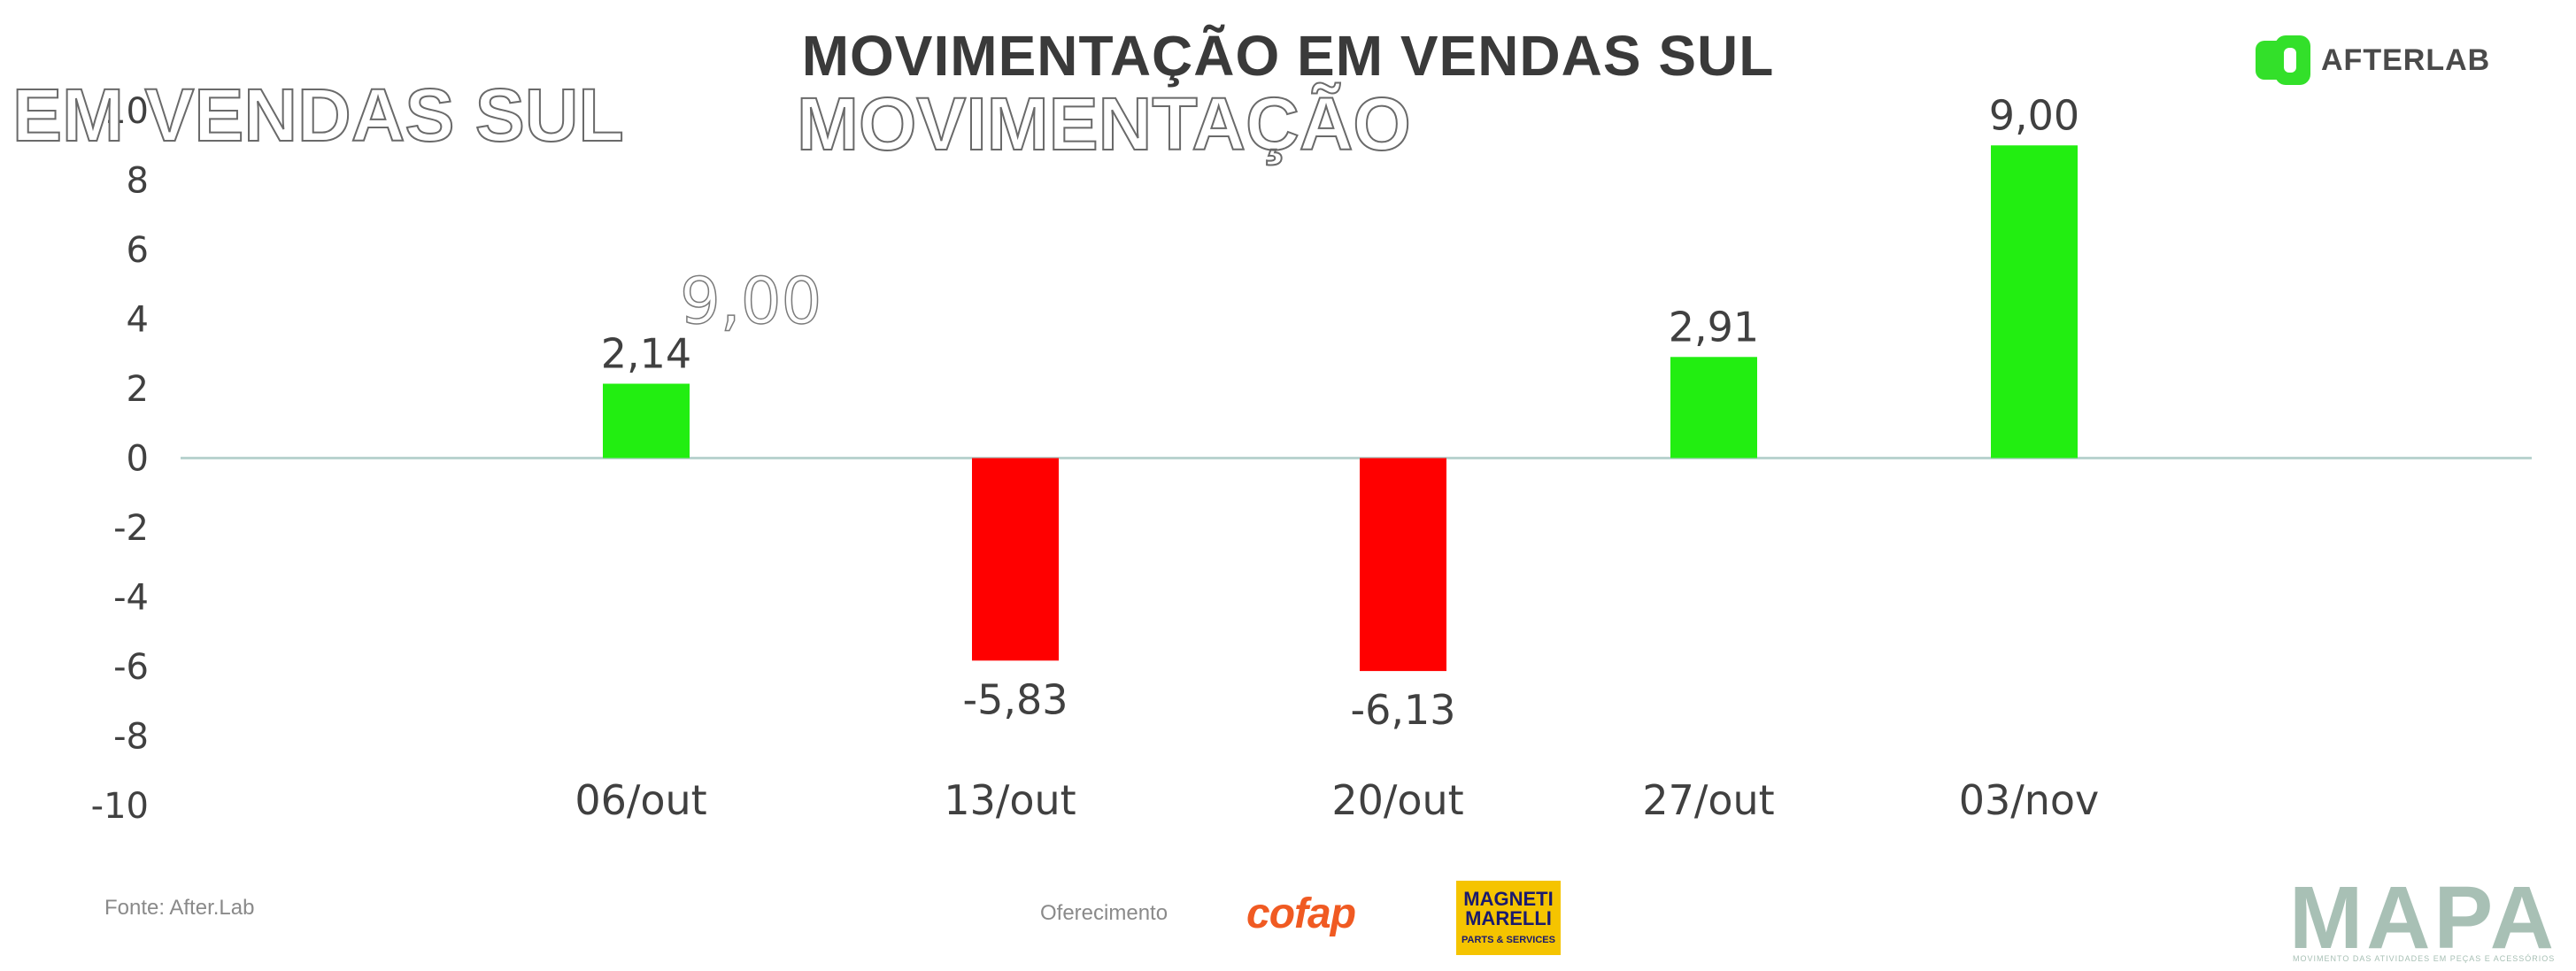  What do you see at coordinates (1508, 899) in the screenshot?
I see `magneti-line-1: MAGNETI` at bounding box center [1508, 899].